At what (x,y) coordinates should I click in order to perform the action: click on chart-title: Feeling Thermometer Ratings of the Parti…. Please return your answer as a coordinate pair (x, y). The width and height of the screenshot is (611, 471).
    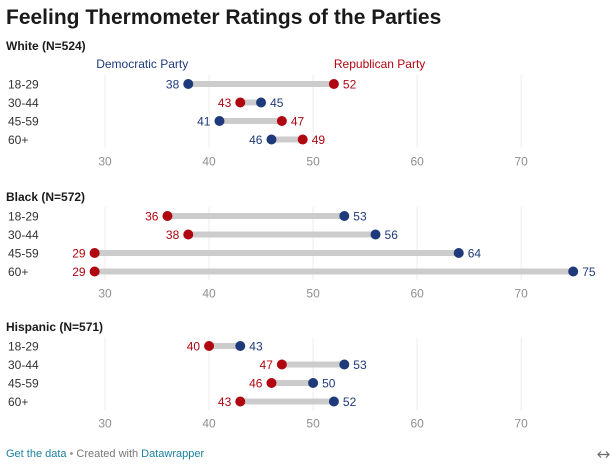
    Looking at the image, I should click on (224, 17).